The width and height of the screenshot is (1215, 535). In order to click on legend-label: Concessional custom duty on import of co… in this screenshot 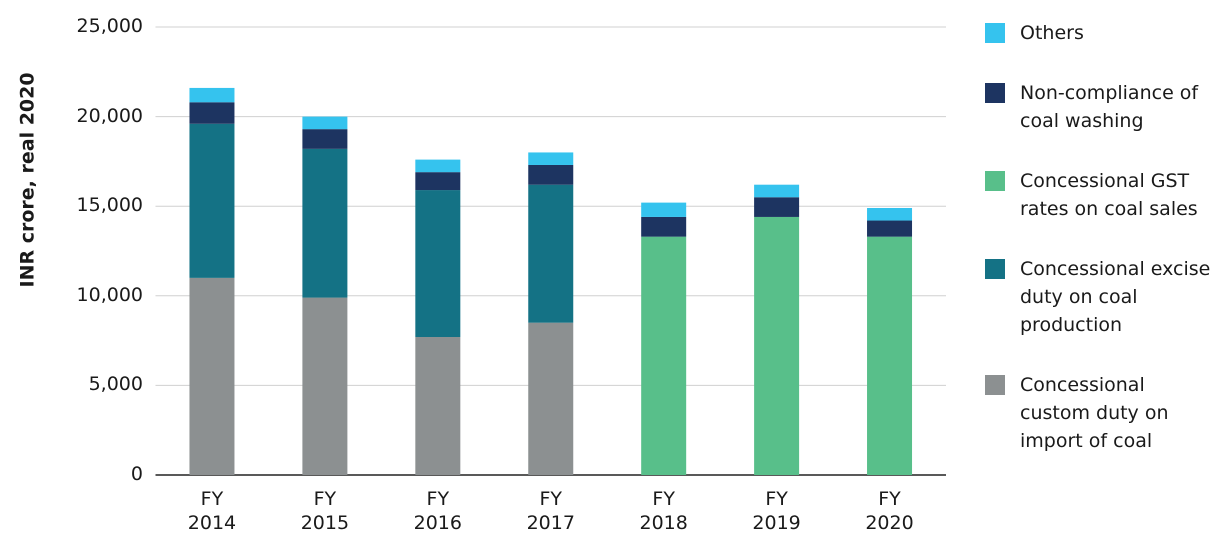, I will do `click(1094, 413)`.